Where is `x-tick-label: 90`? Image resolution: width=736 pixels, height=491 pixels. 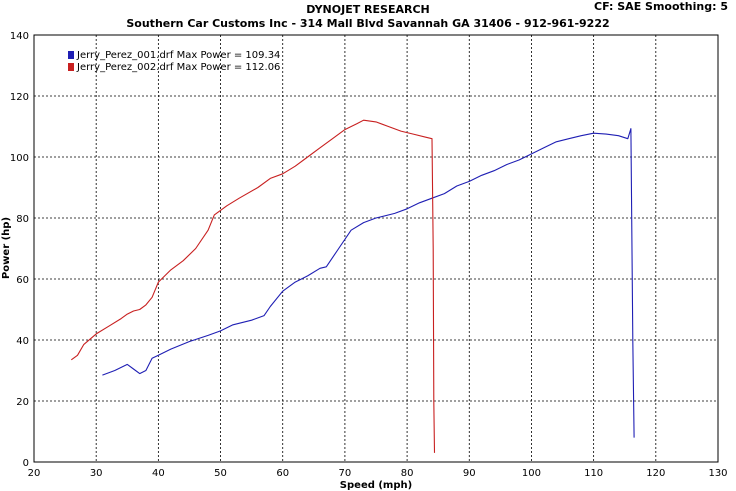 x-tick-label: 90 is located at coordinates (469, 473).